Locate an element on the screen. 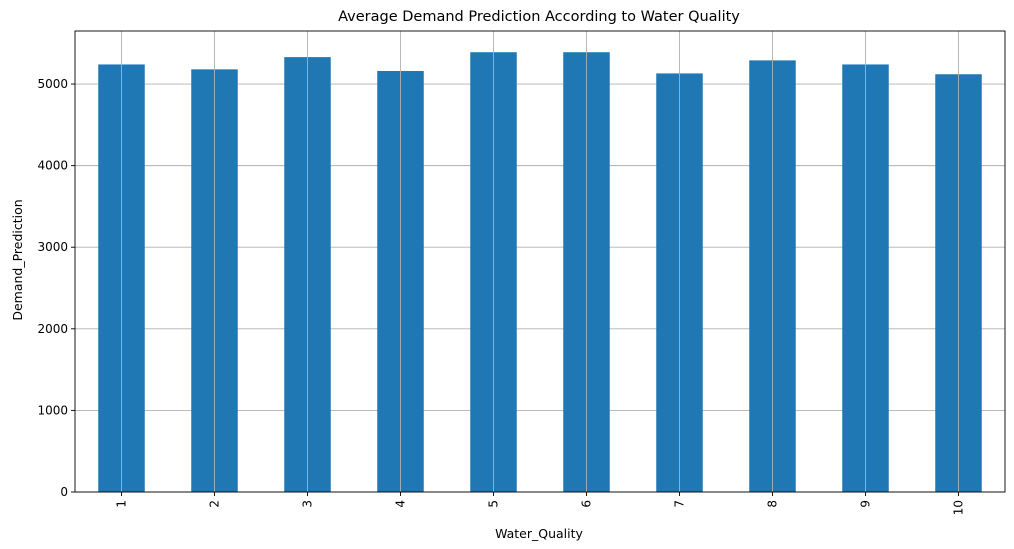  x-tick-label: 7 is located at coordinates (680, 504).